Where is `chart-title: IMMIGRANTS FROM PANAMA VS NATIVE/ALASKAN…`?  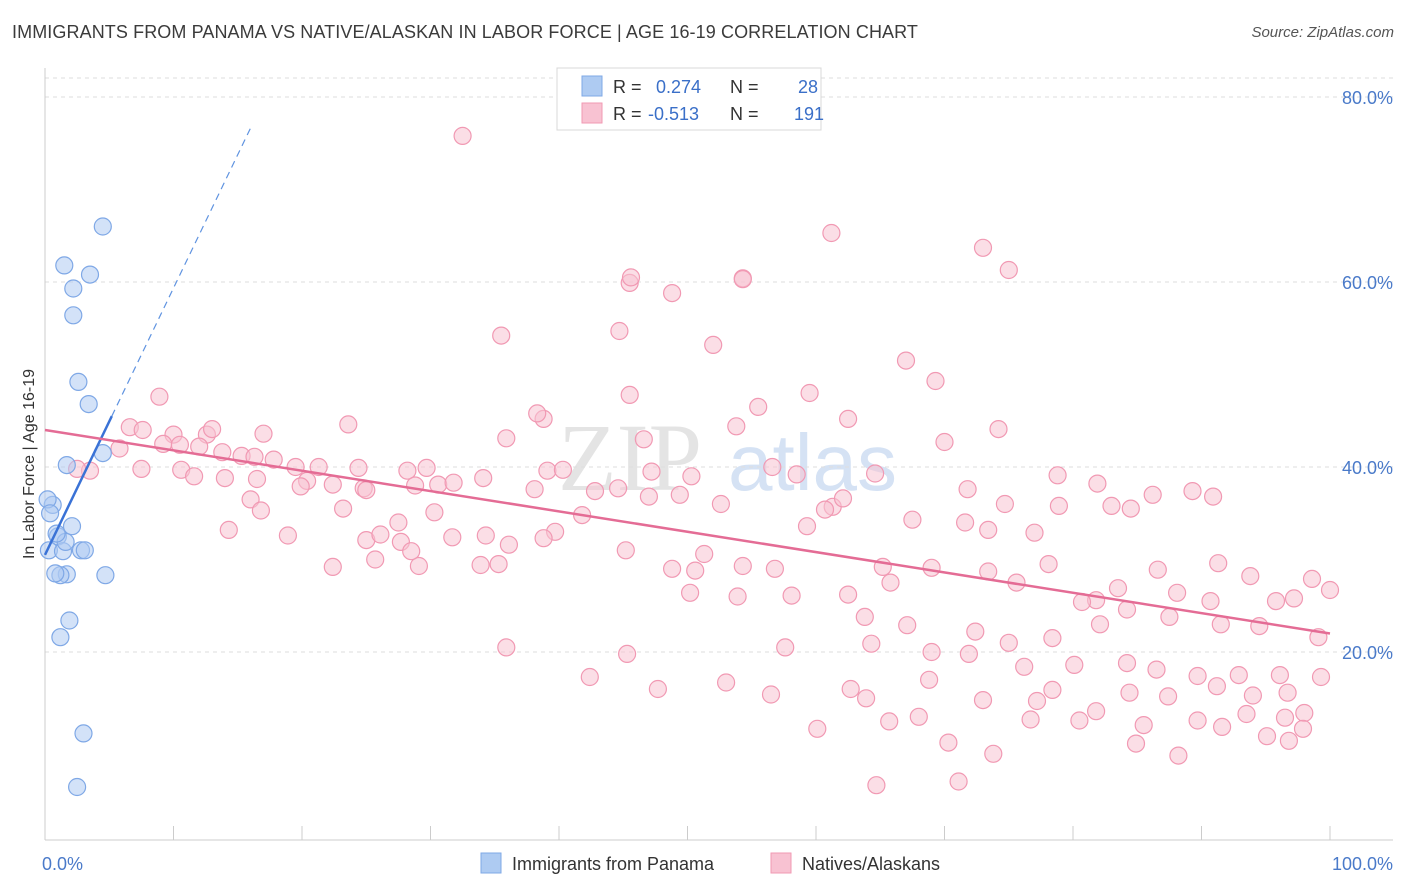
chart-title: IMMIGRANTS FROM PANAMA VS NATIVE/ALASKAN… is located at coordinates (465, 32).